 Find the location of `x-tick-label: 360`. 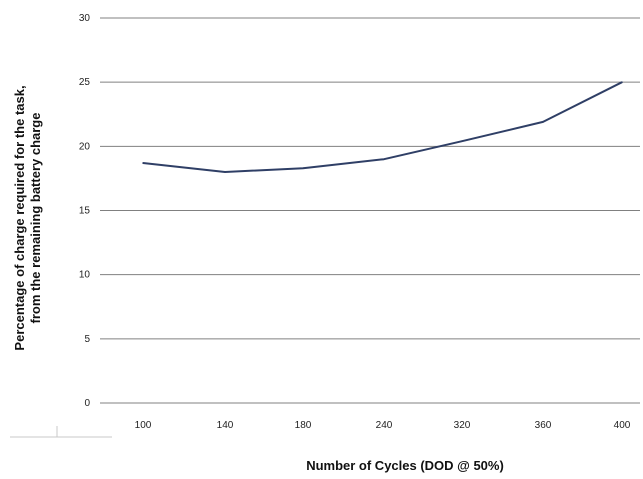

x-tick-label: 360 is located at coordinates (543, 425).